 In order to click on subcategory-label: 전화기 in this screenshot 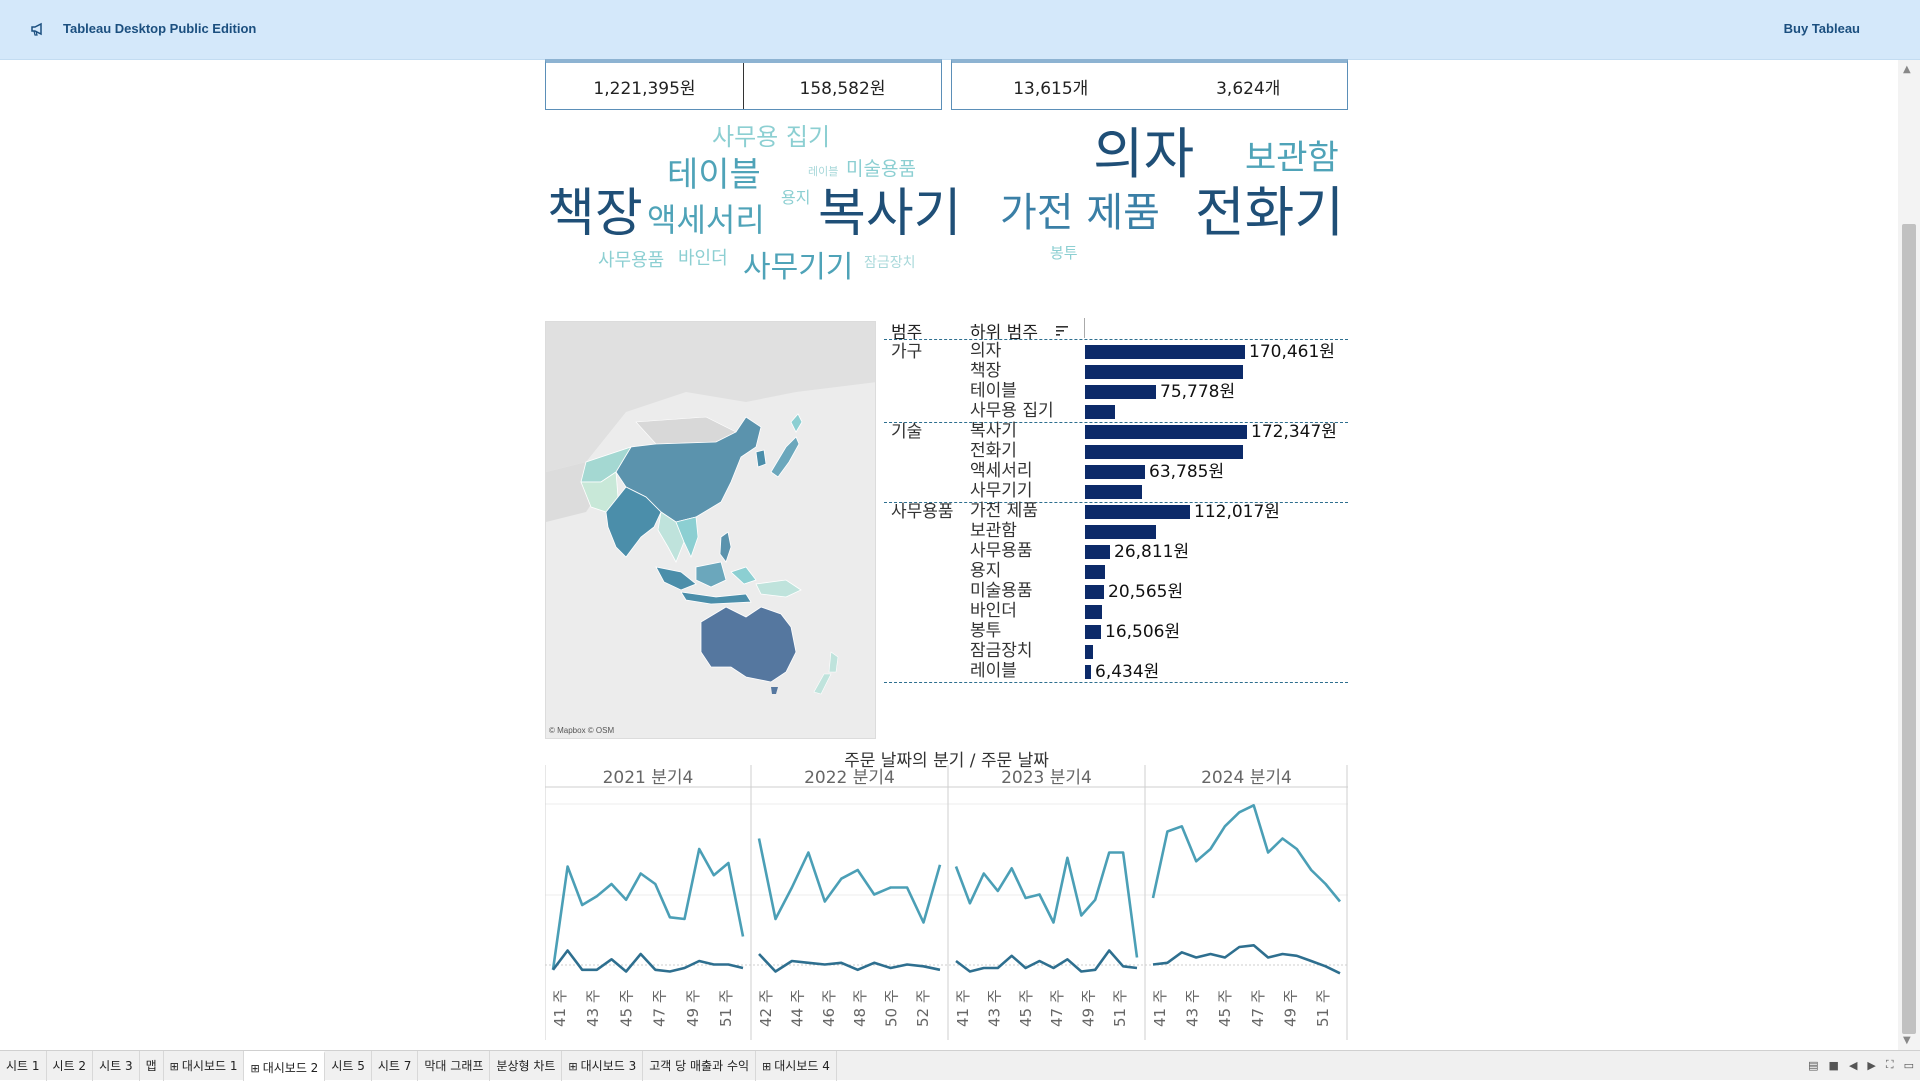, I will do `click(993, 451)`.